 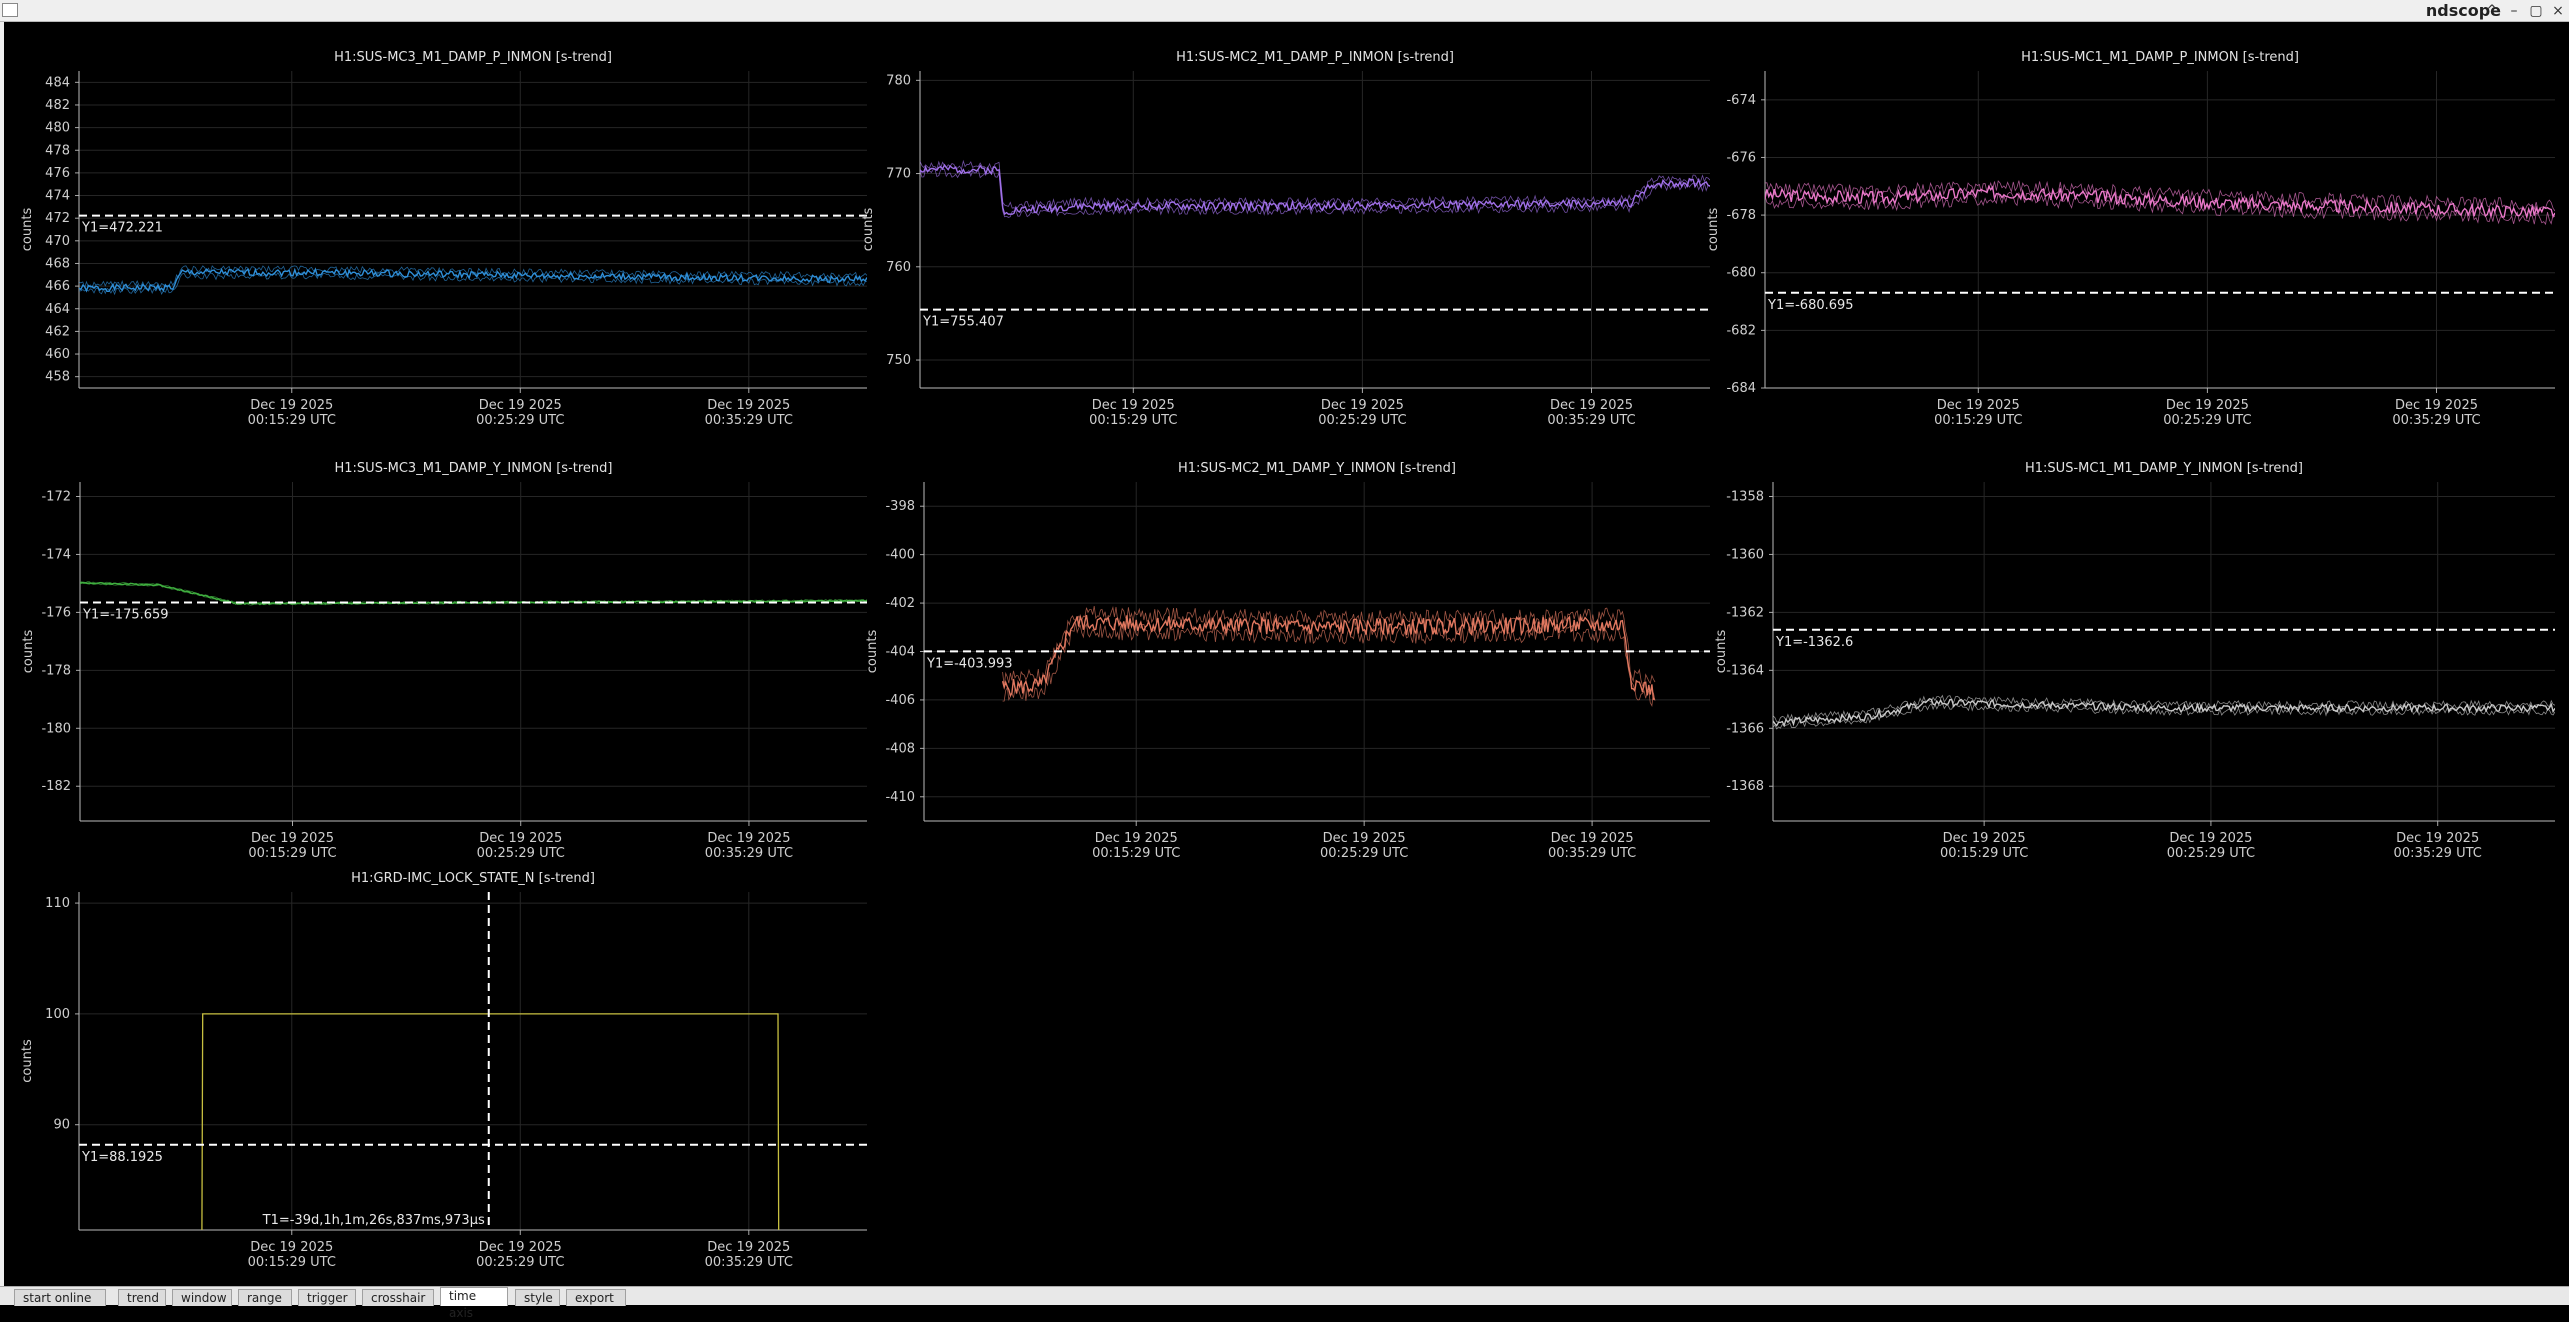 What do you see at coordinates (474, 468) in the screenshot?
I see `plot-title: H1:SUS-MC3_M1_DAMP_Y_INMON [s-trend]` at bounding box center [474, 468].